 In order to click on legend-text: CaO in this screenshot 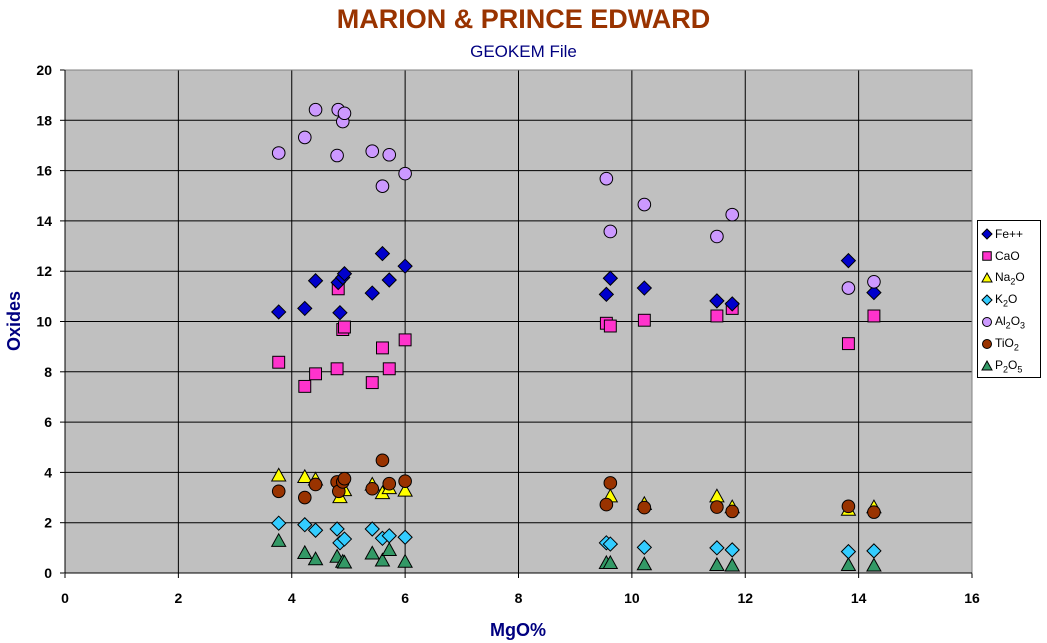, I will do `click(1007, 256)`.